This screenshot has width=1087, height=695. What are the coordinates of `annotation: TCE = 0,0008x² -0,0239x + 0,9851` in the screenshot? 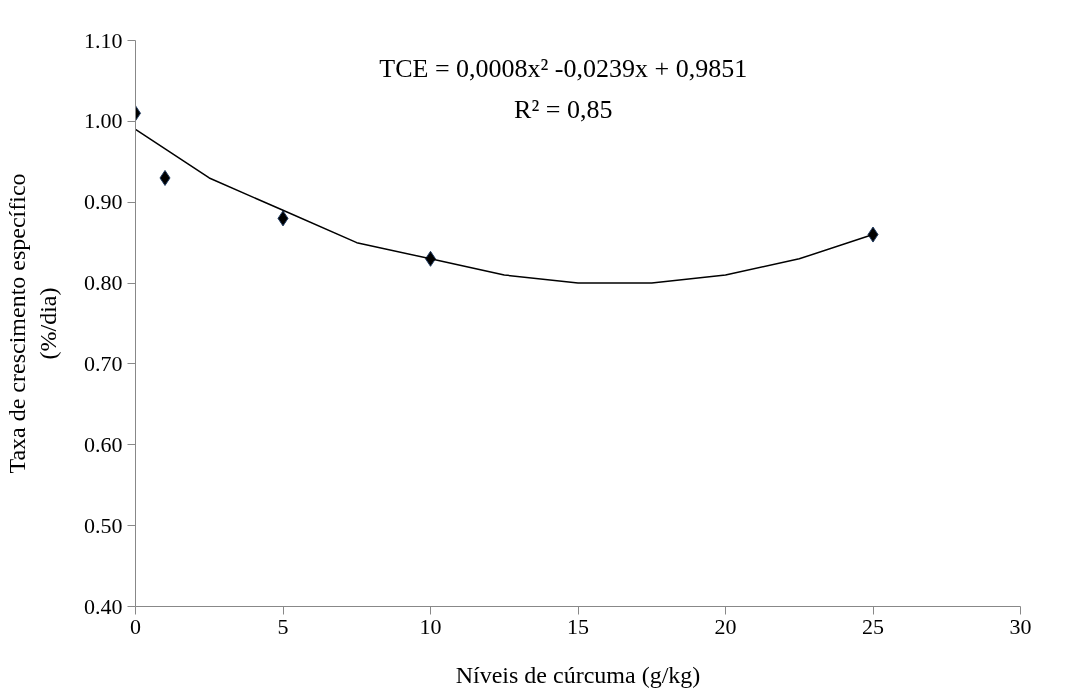 It's located at (563, 69).